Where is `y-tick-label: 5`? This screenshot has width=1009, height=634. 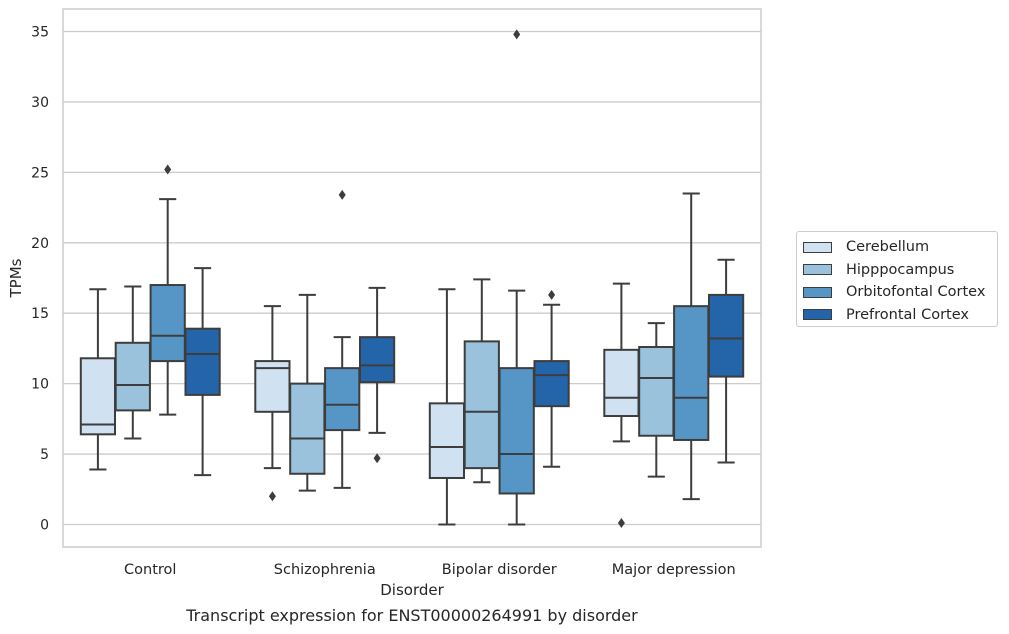
y-tick-label: 5 is located at coordinates (44, 455).